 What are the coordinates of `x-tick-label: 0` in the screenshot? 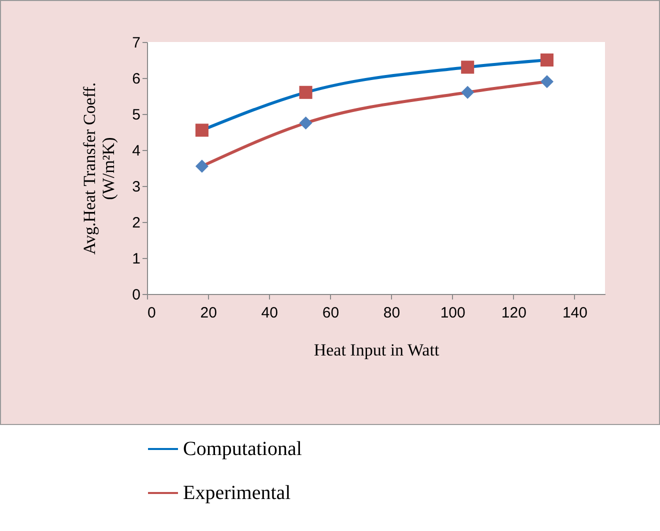 It's located at (152, 313).